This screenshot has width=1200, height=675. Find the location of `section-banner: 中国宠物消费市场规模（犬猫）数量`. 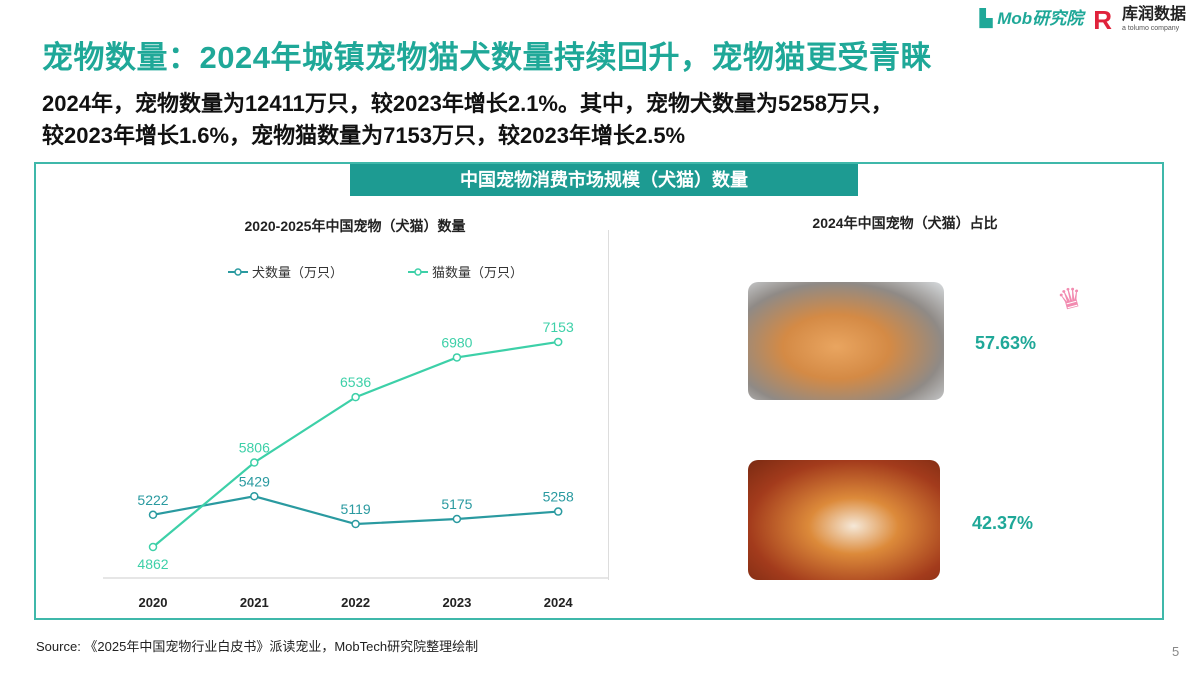

section-banner: 中国宠物消费市场规模（犬猫）数量 is located at coordinates (604, 180).